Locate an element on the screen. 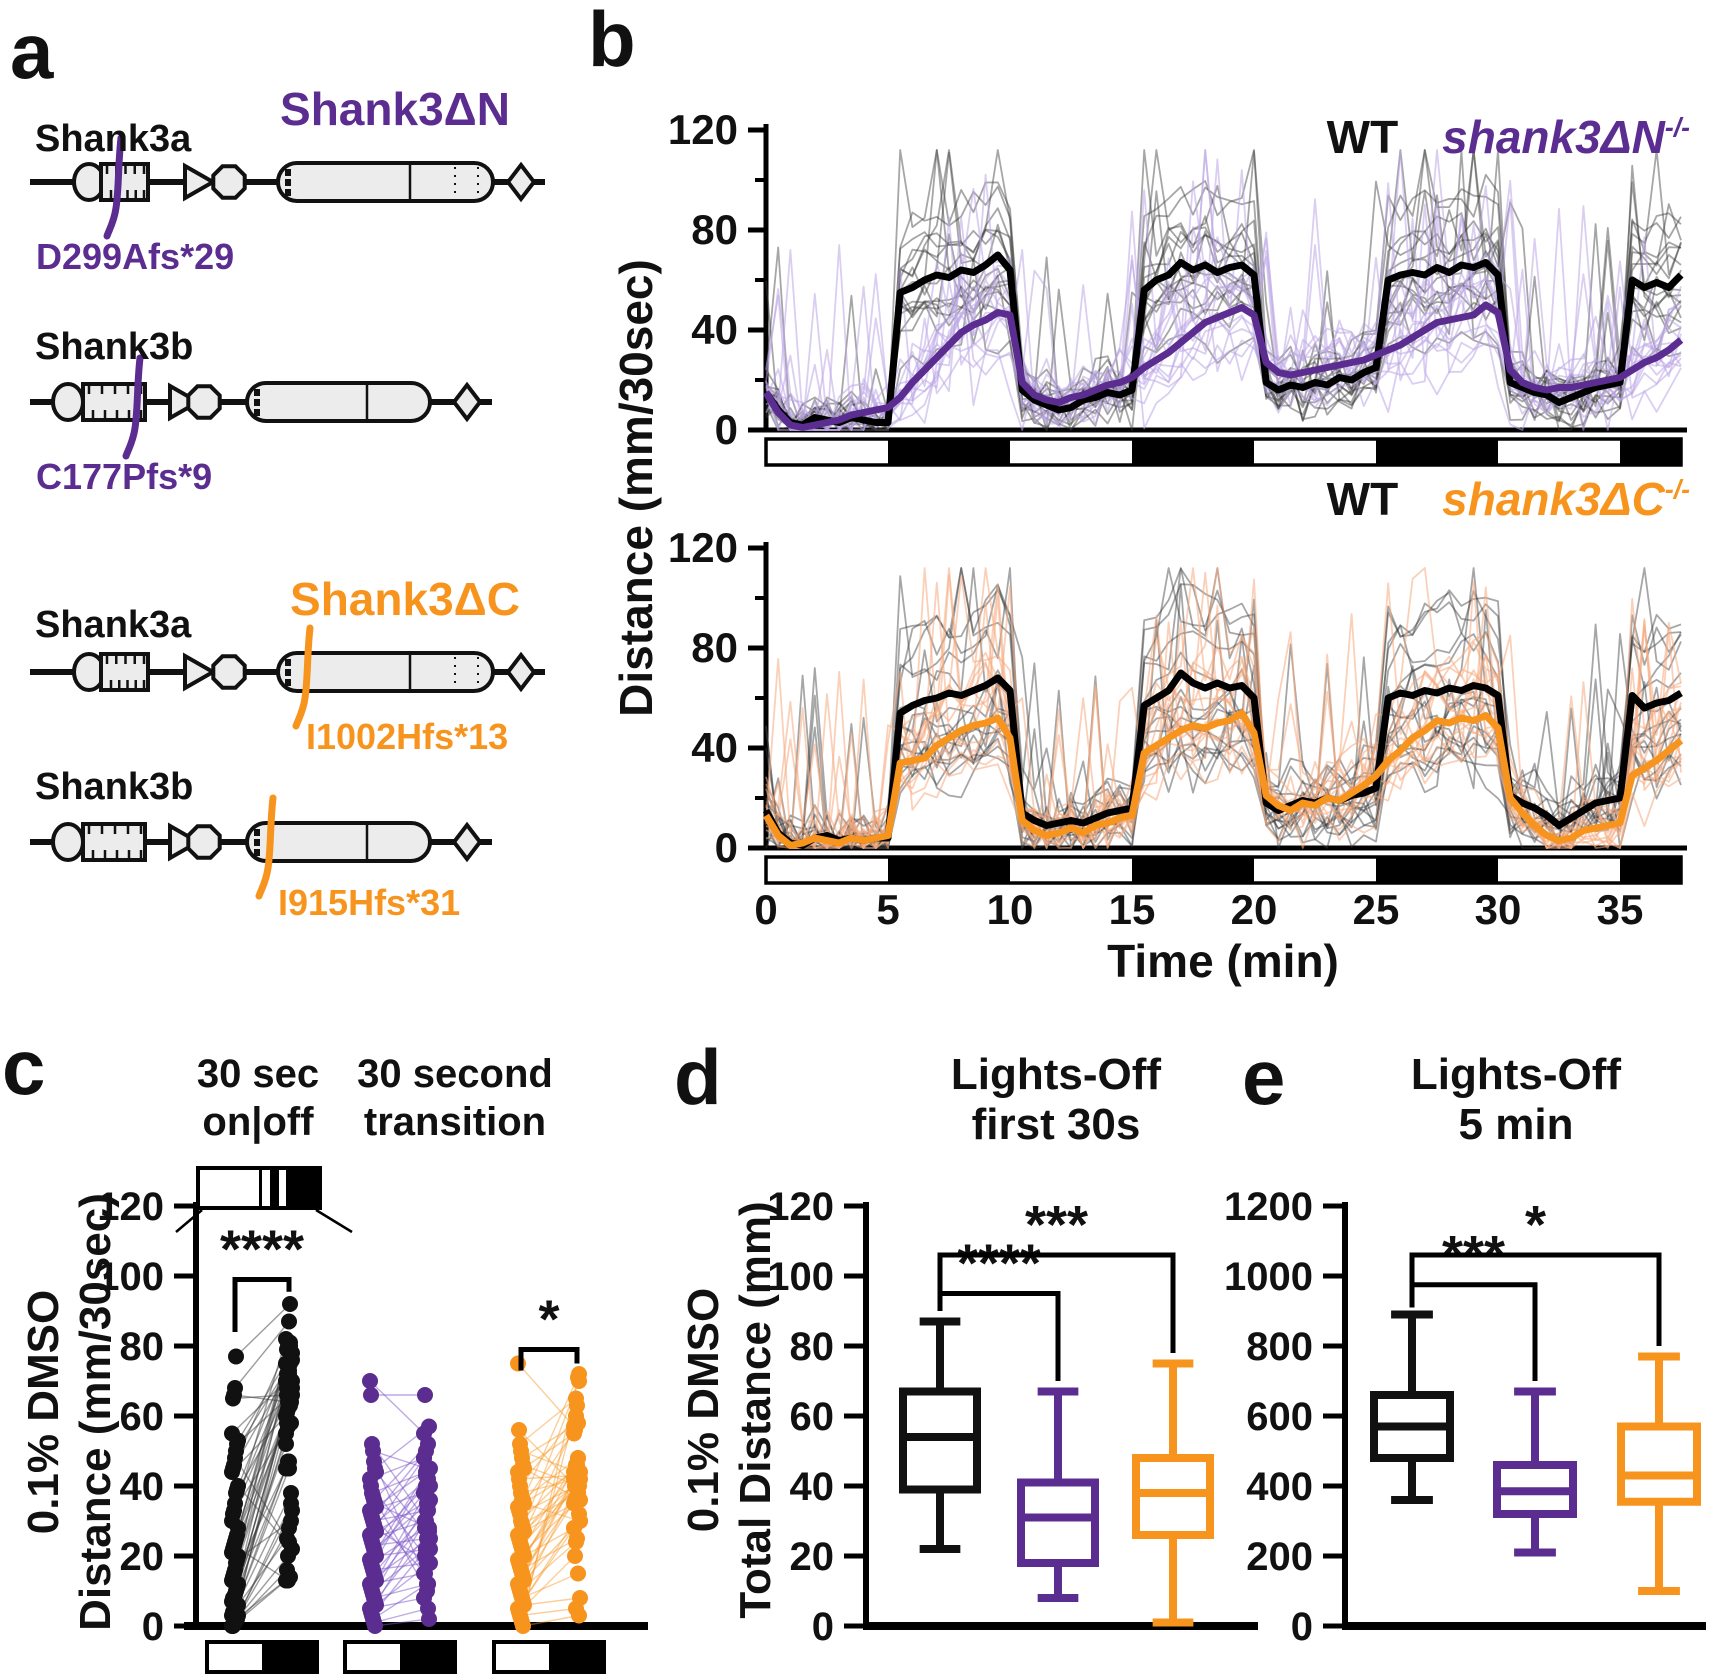 Image resolution: width=1713 pixels, height=1674 pixels. domain-pdz is located at coordinates (229, 672).